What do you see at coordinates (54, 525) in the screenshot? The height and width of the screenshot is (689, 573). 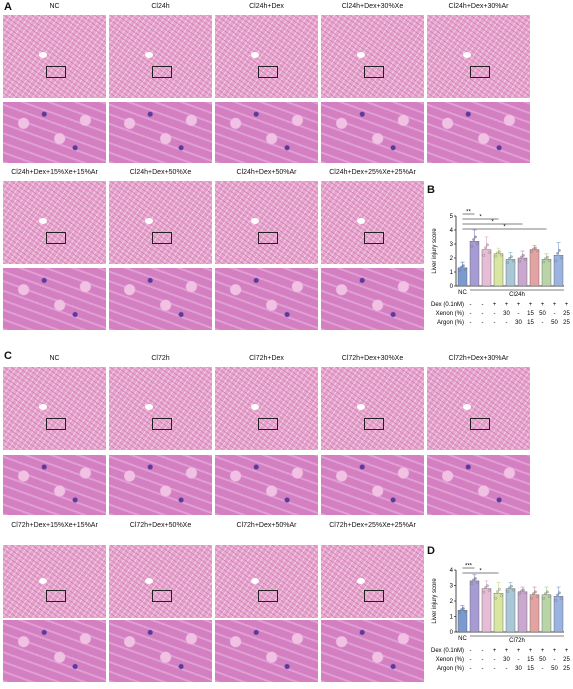 I see `micrograph-caption: Cl72h+Dex+15%Xe+15%Ar` at bounding box center [54, 525].